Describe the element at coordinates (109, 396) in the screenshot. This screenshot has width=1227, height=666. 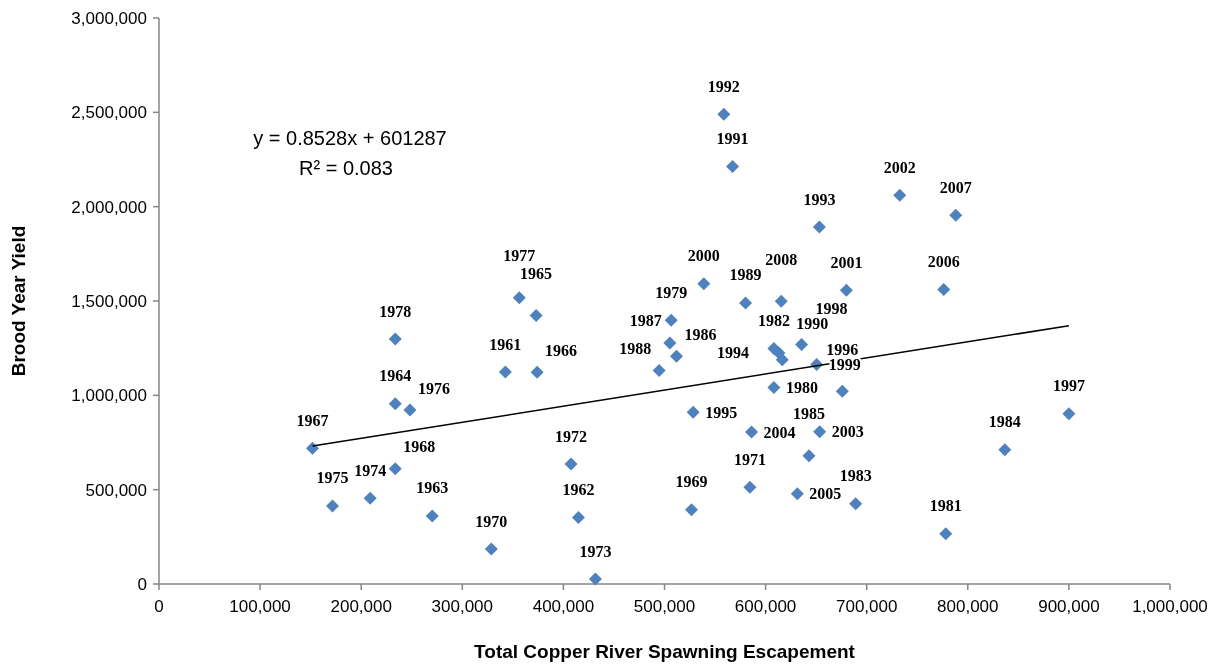
I see `y-tick-label: 1,000,000` at that location.